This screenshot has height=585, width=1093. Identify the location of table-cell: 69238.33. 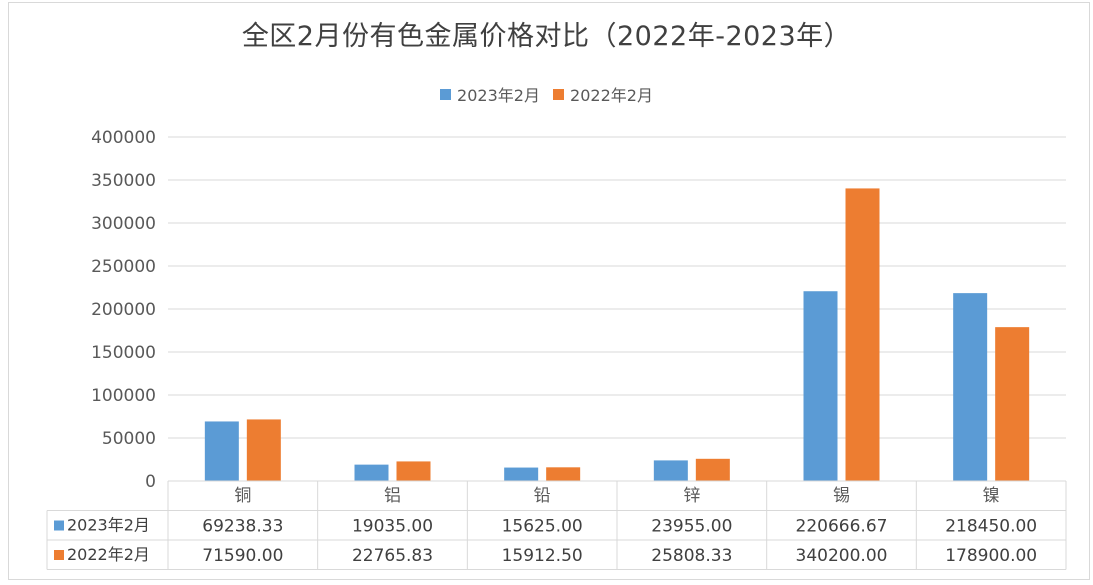
(242, 527).